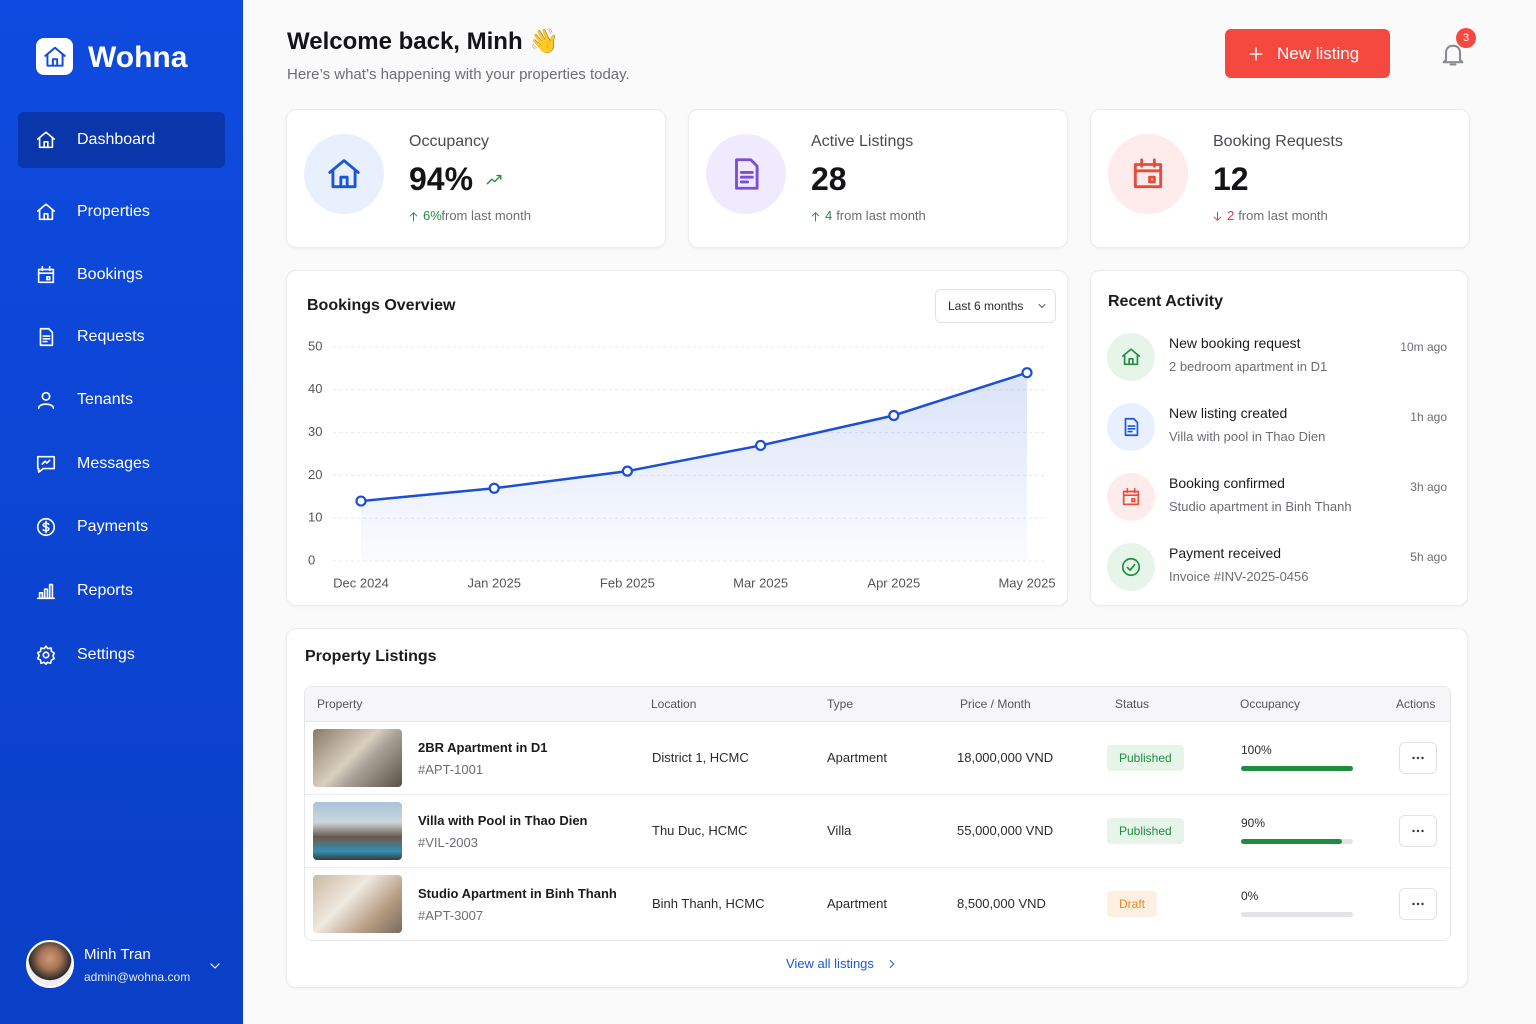 Image resolution: width=1536 pixels, height=1024 pixels. Describe the element at coordinates (1428, 416) in the screenshot. I see `activity-time: 1h ago` at that location.